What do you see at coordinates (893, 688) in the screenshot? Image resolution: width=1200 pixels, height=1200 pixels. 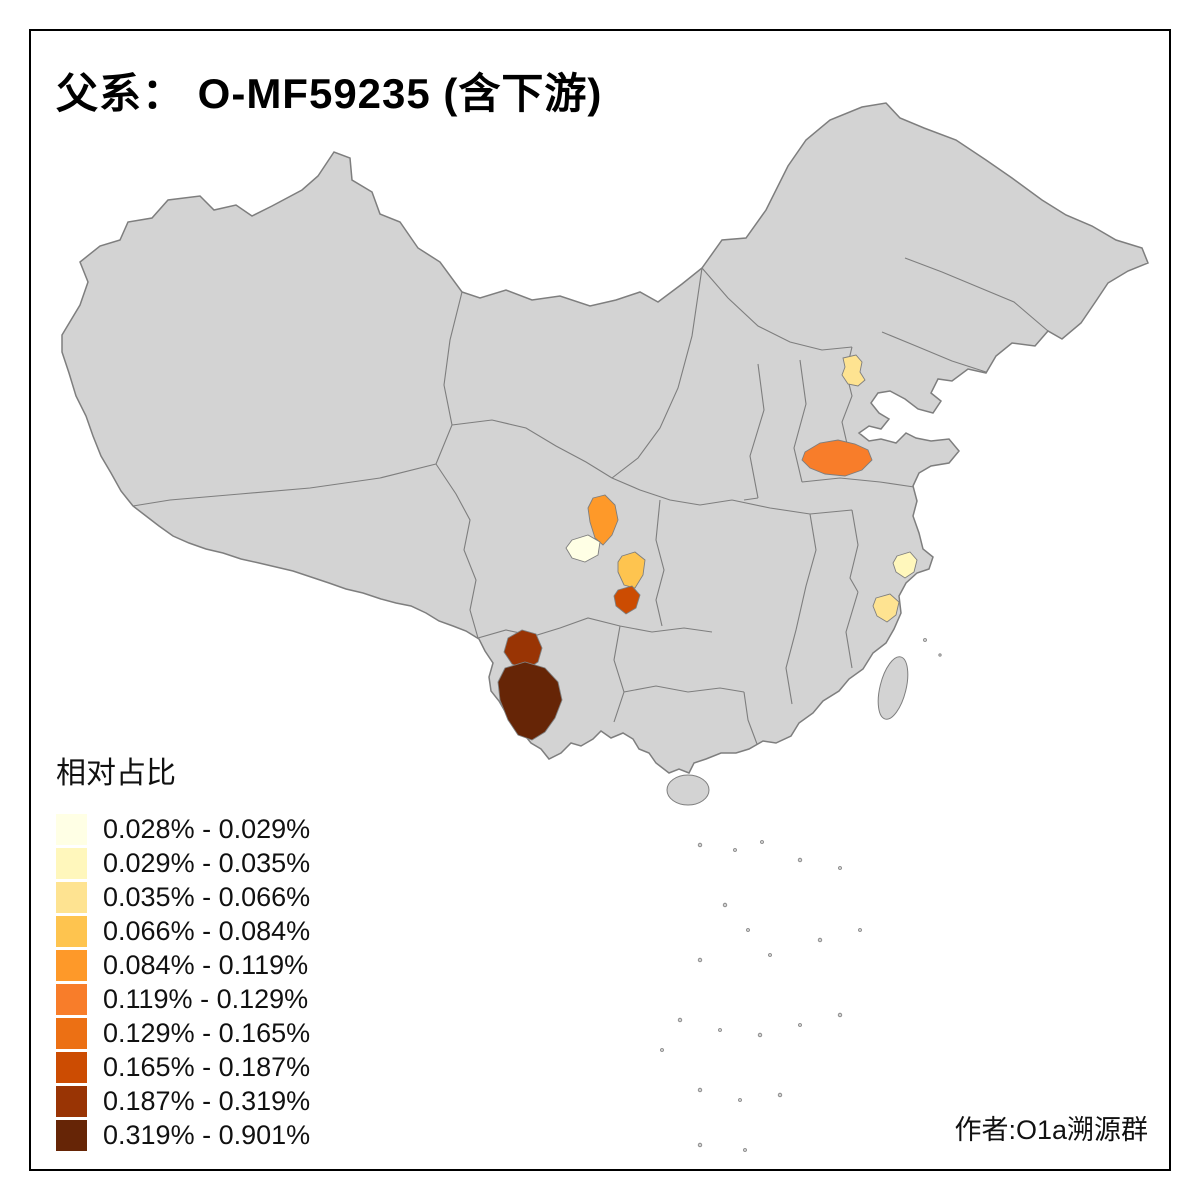 I see `taiwan-island` at bounding box center [893, 688].